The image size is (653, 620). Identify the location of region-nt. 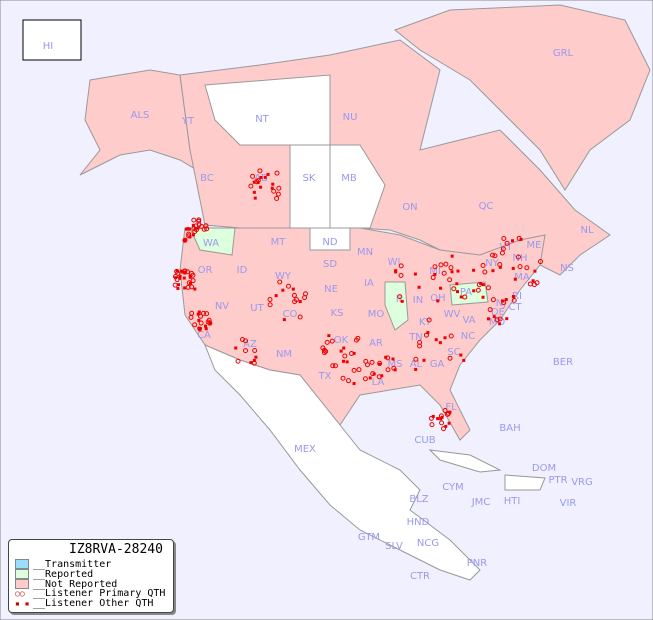
(267, 110).